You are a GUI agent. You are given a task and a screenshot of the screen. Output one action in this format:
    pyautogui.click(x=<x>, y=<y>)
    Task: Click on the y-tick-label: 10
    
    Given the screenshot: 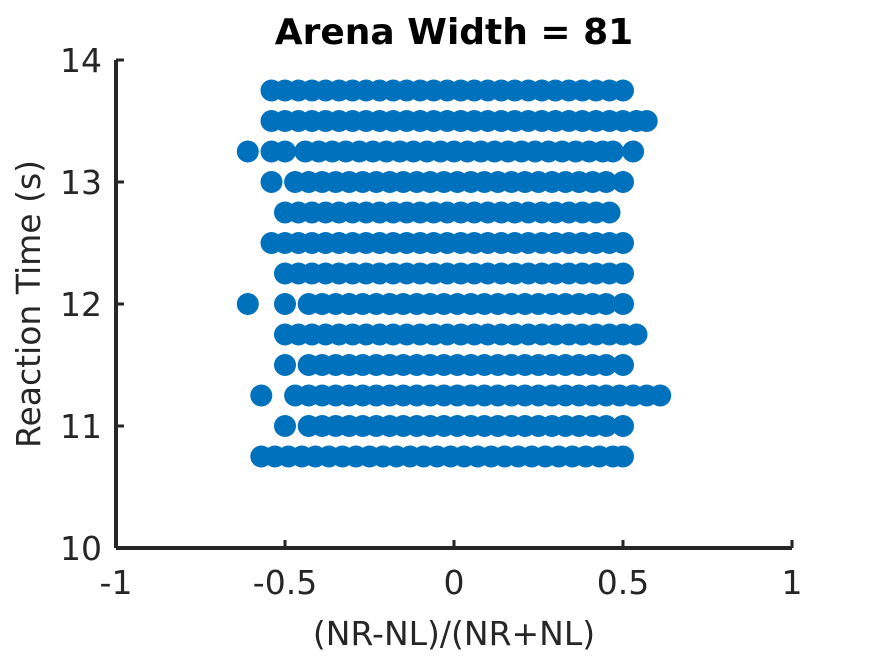 What is the action you would take?
    pyautogui.click(x=81, y=548)
    